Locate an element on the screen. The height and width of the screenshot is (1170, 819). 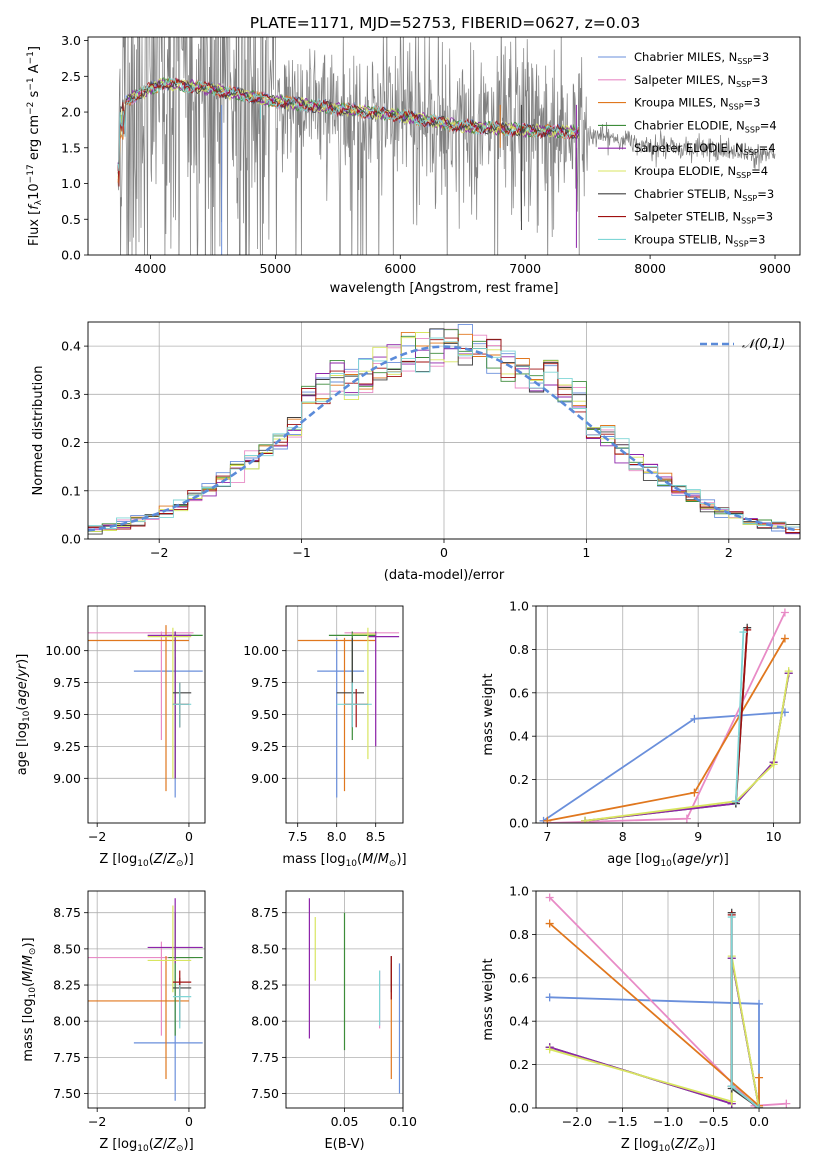
panel-mass-vs-EBV: 0.05 0.10 7.50 7.75 8.00 8.25 8.50 8.75 E(B-V) is located at coordinates (334, 1021).